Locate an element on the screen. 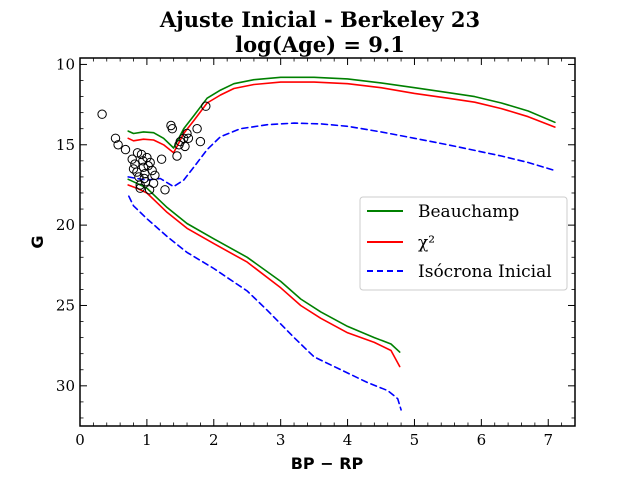 The width and height of the screenshot is (640, 480). legend-box is located at coordinates (463, 243).